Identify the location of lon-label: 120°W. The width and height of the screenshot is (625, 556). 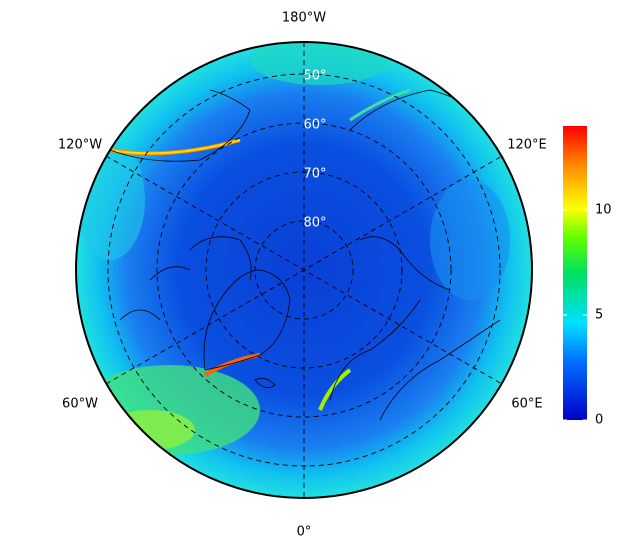
(80, 145).